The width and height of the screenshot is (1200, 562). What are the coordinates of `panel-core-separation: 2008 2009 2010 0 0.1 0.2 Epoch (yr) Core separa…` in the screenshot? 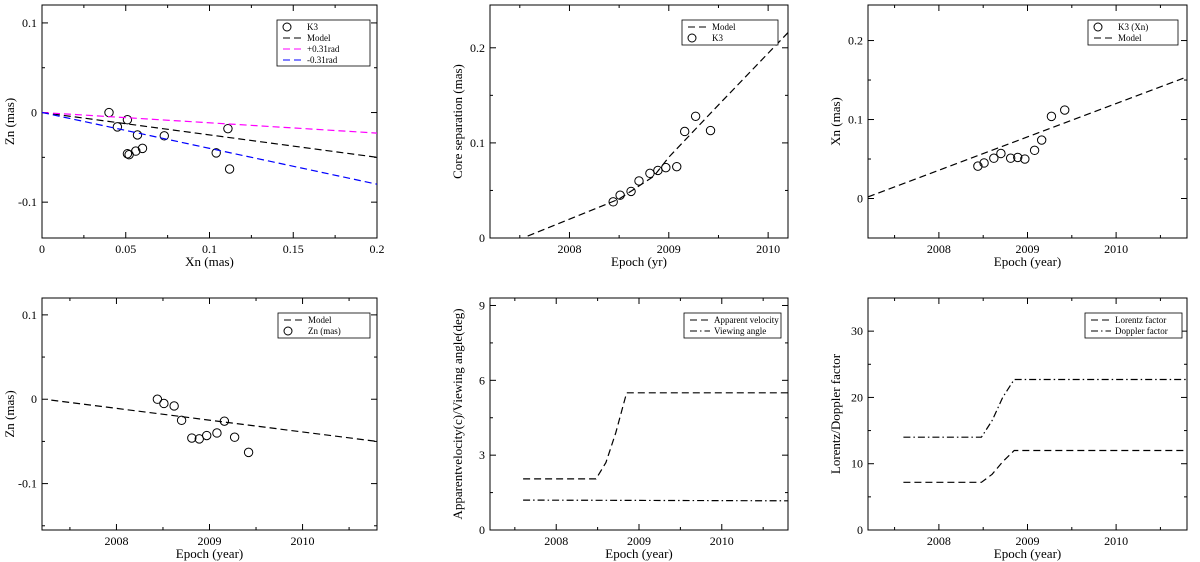 It's located at (619, 136).